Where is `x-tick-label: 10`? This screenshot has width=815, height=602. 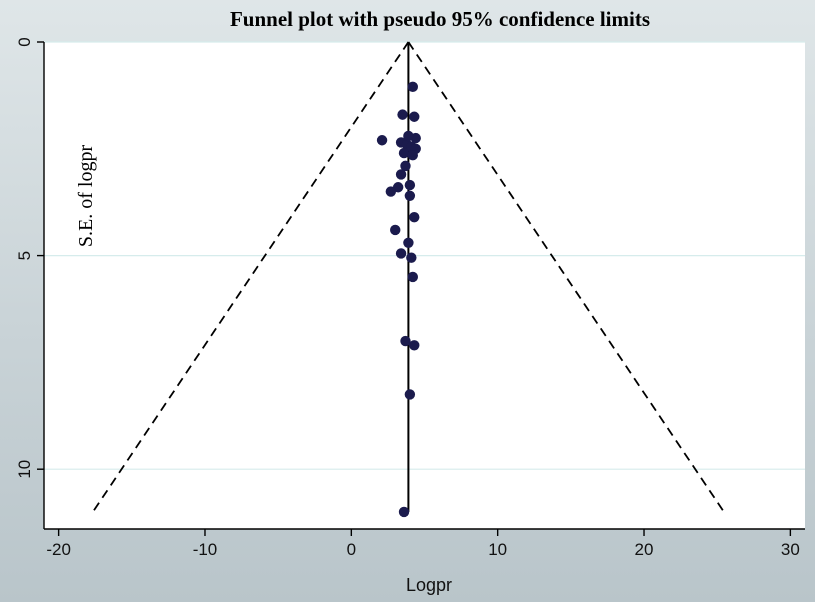 x-tick-label: 10 is located at coordinates (497, 549).